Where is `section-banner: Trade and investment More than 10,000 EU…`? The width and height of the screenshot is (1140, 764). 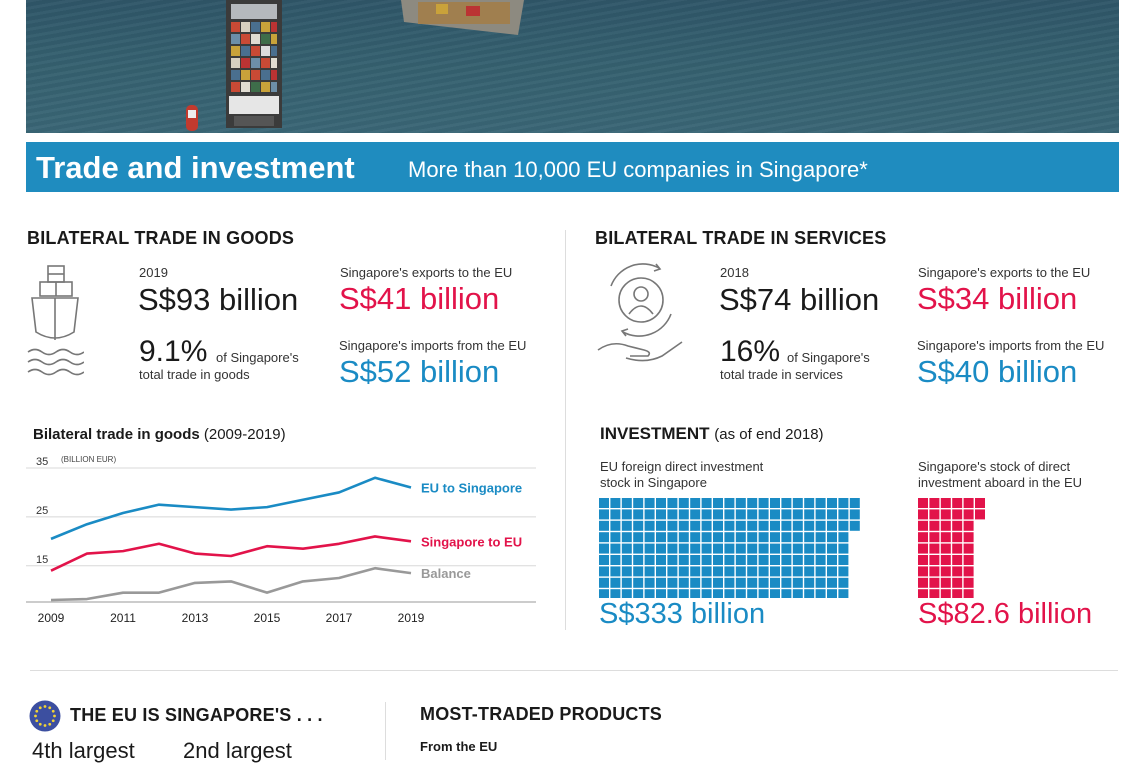 section-banner: Trade and investment More than 10,000 EU… is located at coordinates (572, 167).